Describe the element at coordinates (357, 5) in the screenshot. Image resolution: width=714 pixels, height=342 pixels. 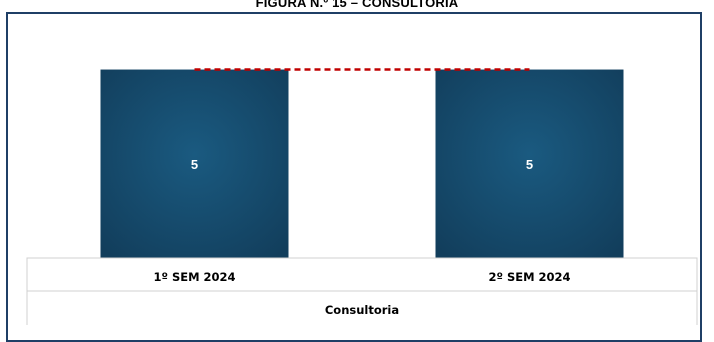
I see `figure-title: FIGURA N.º 15 – CONSULTORIA` at that location.